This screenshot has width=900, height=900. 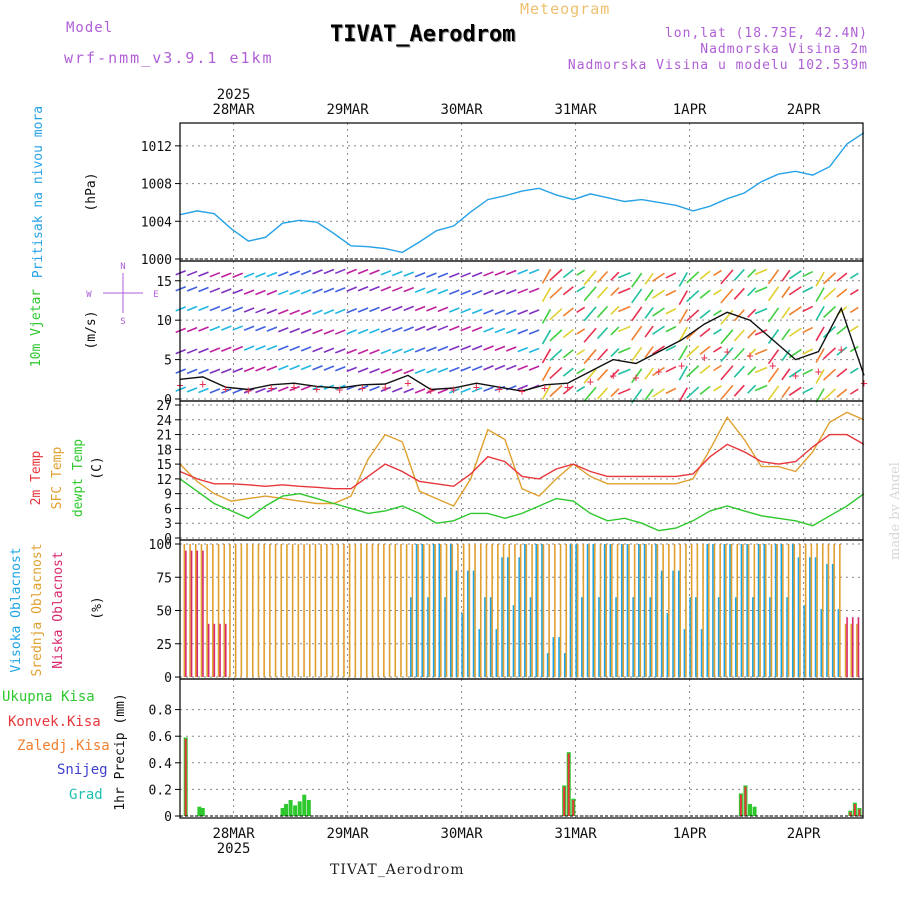 I want to click on bottom-tick-label: 2APR, so click(x=804, y=834).